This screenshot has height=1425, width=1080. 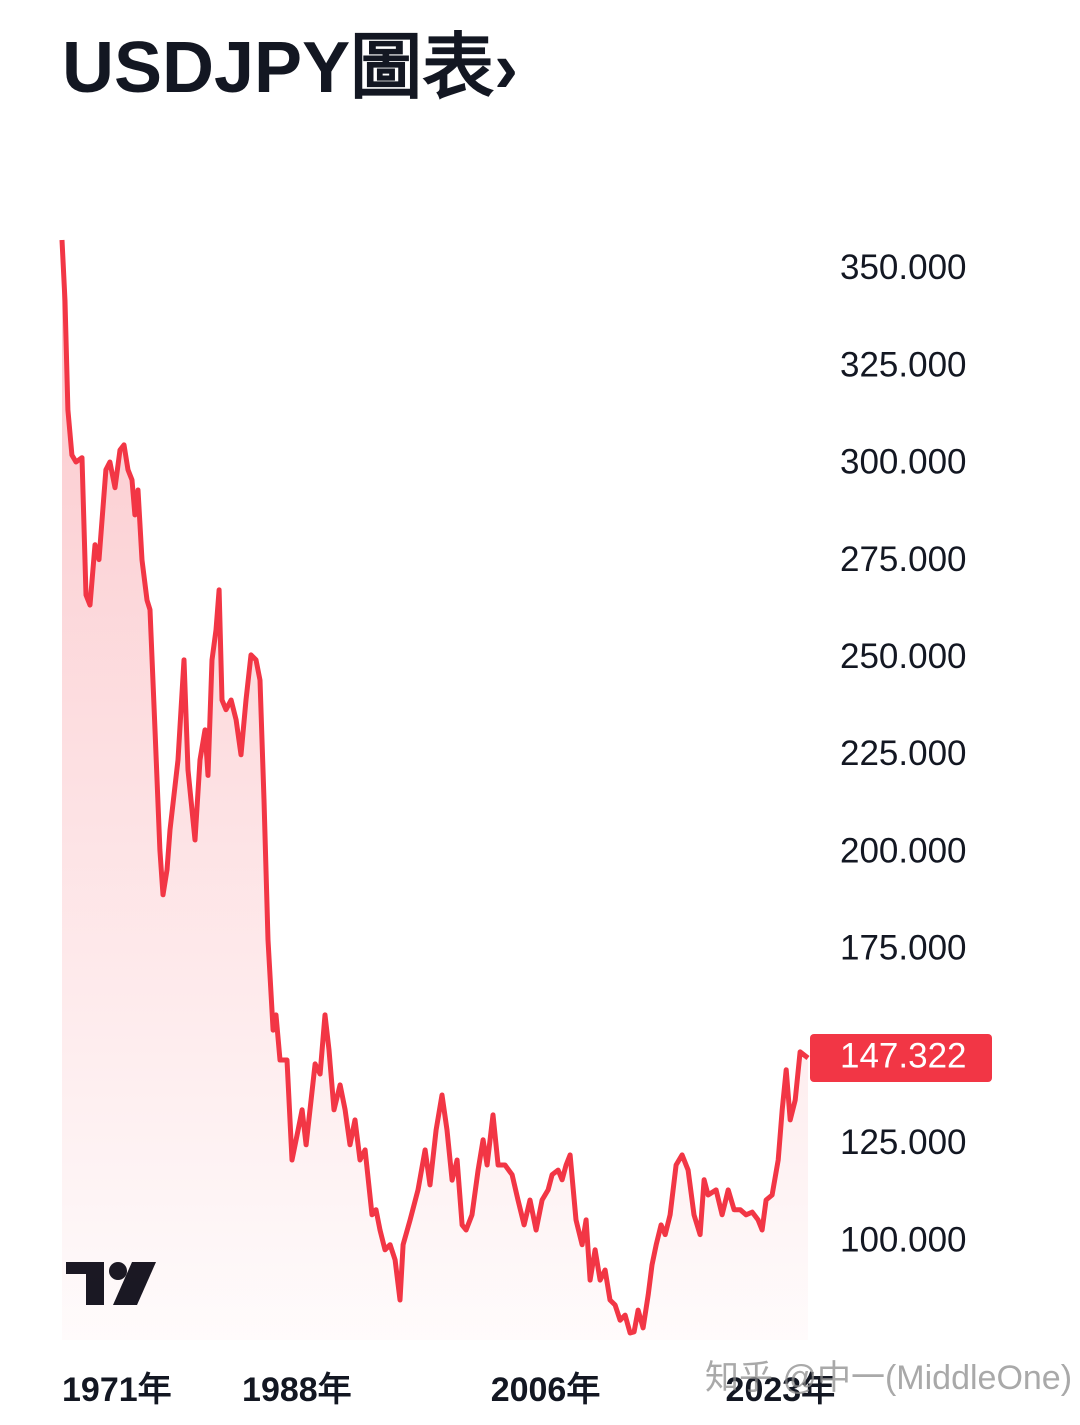 What do you see at coordinates (290, 68) in the screenshot?
I see `chart-title: USDJPY圖表›` at bounding box center [290, 68].